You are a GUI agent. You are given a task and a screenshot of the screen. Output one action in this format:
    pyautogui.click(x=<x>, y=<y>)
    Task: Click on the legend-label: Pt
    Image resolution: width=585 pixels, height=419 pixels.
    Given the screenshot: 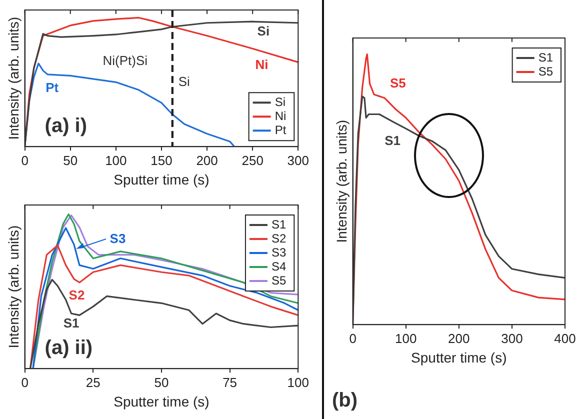 What is the action you would take?
    pyautogui.click(x=280, y=129)
    